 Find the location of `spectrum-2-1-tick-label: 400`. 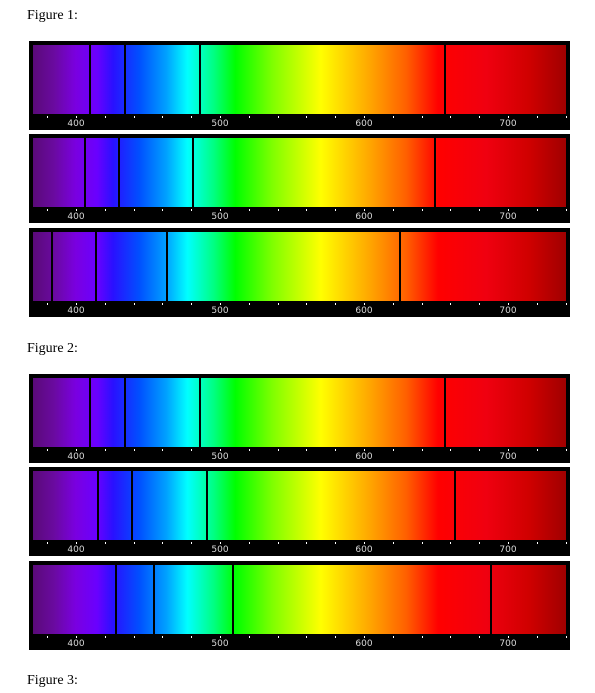

spectrum-2-1-tick-label: 400 is located at coordinates (76, 457).